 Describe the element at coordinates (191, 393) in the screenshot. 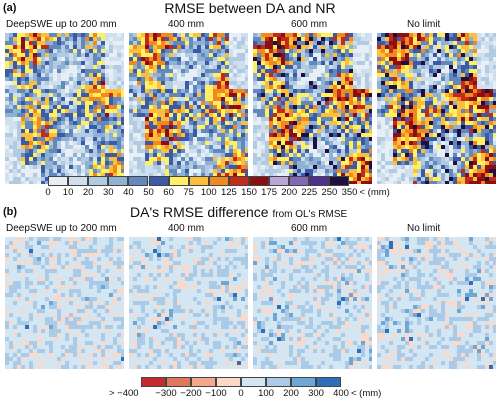

I see `colorbar-tick-label: −200` at that location.